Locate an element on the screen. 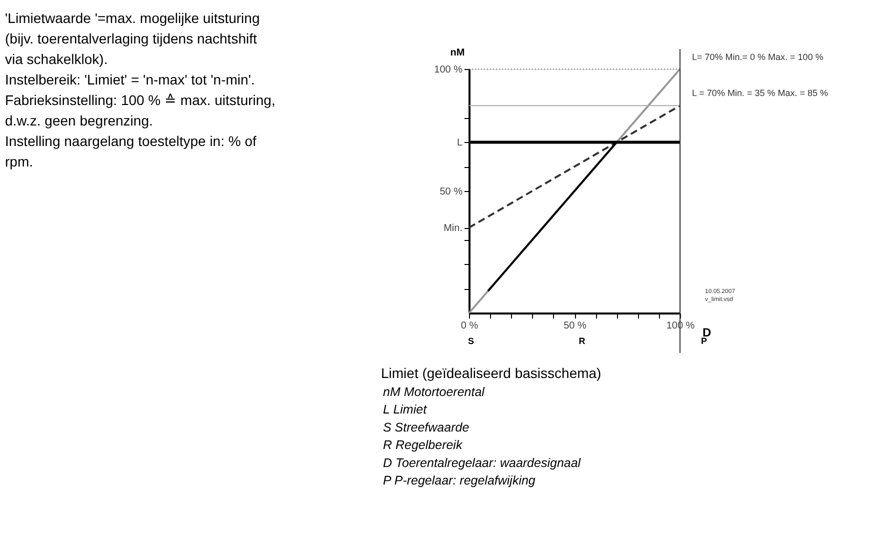 The image size is (893, 545). x-tick-label: 0 % is located at coordinates (469, 326).